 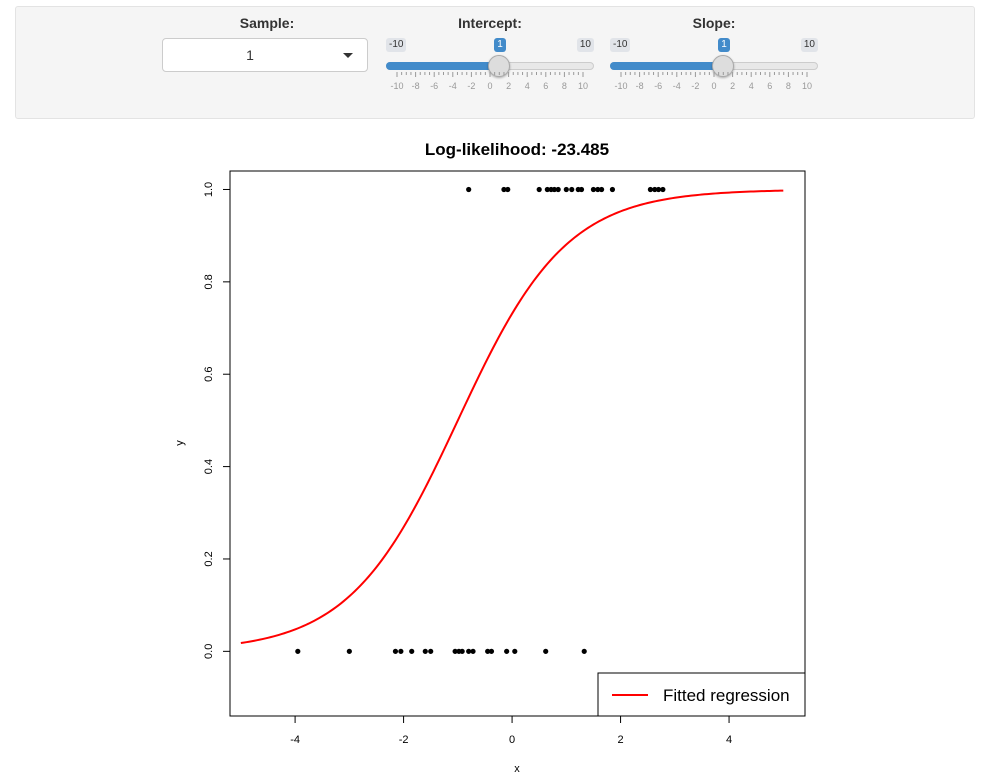 I want to click on slope-fill, so click(x=667, y=66).